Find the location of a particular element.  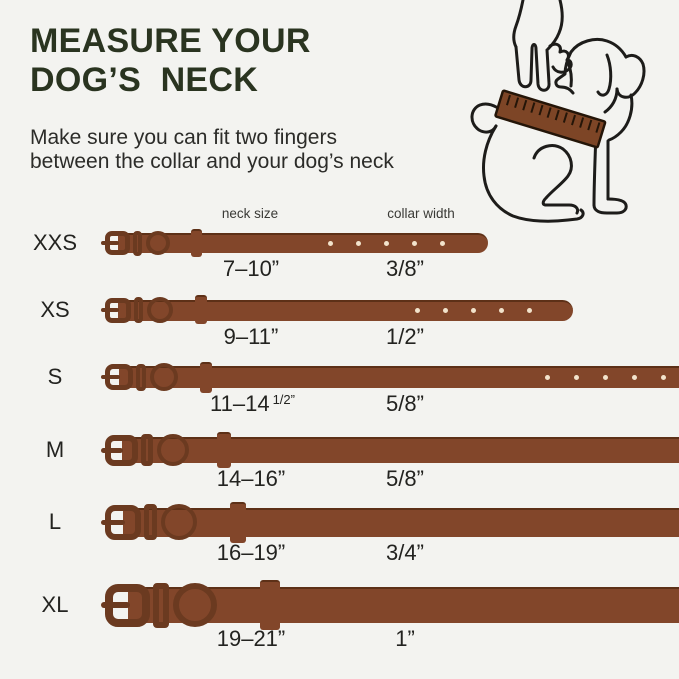

dog-measuring-illustration is located at coordinates (558, 111).